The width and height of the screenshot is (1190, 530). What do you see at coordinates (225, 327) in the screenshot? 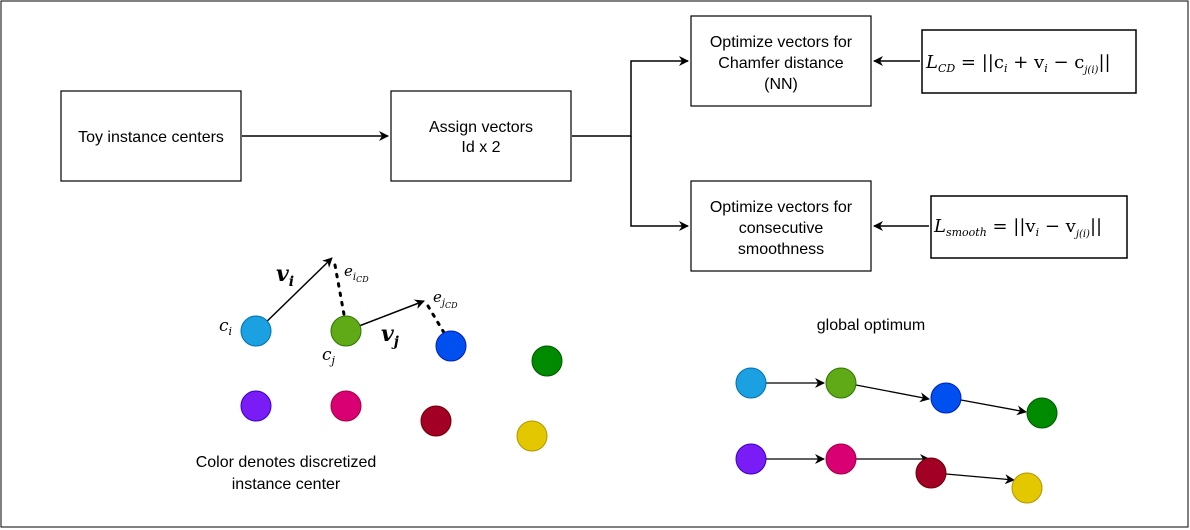
I see `label-c-i: ci` at bounding box center [225, 327].